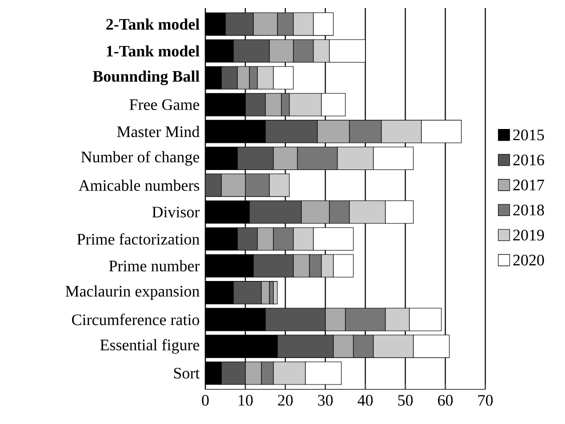 The height and width of the screenshot is (424, 565). What do you see at coordinates (205, 400) in the screenshot?
I see `x-tick-label: 0` at bounding box center [205, 400].